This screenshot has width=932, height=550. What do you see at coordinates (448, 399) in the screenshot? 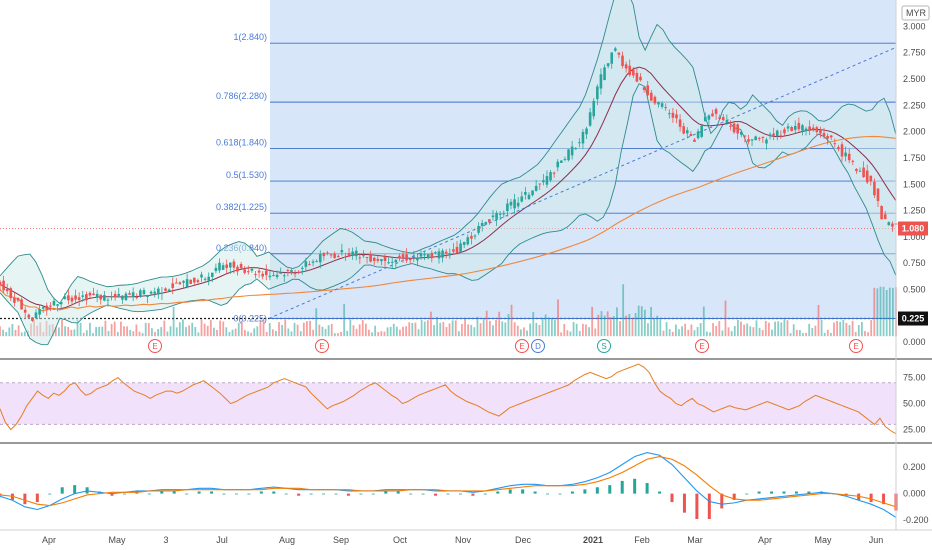
I see `rsi-line` at bounding box center [448, 399].